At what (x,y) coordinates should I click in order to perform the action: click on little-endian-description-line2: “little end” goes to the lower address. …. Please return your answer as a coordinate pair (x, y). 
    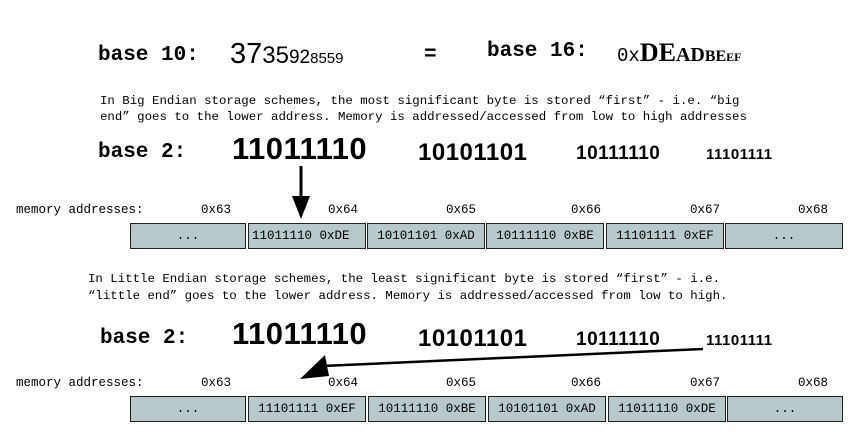
    Looking at the image, I should click on (408, 296).